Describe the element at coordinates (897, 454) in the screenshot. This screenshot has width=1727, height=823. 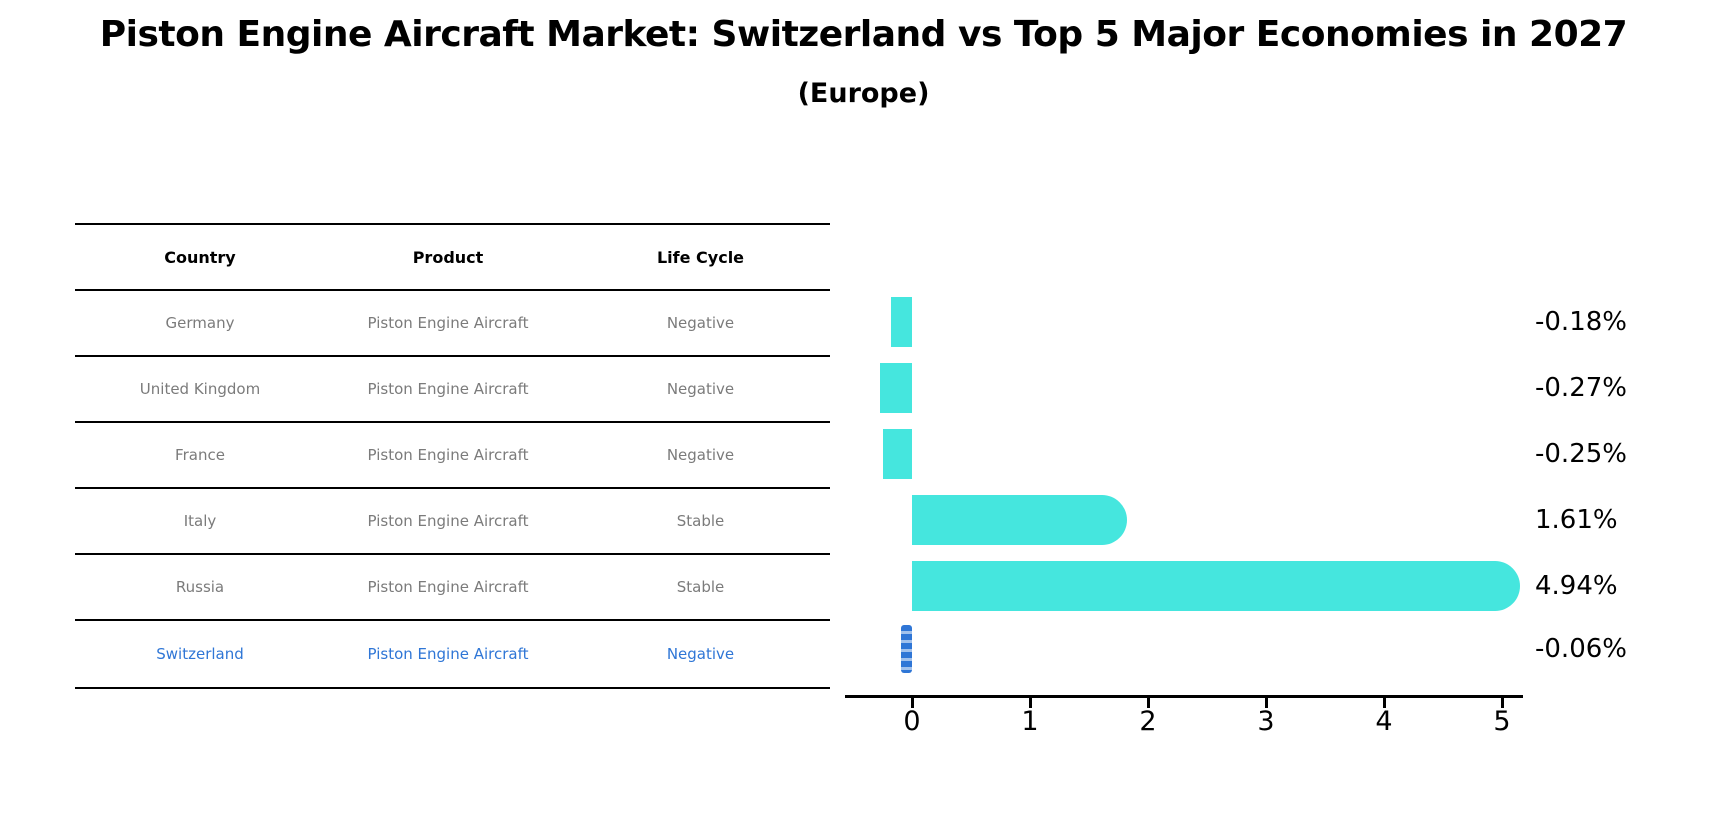
I see `bar-france` at that location.